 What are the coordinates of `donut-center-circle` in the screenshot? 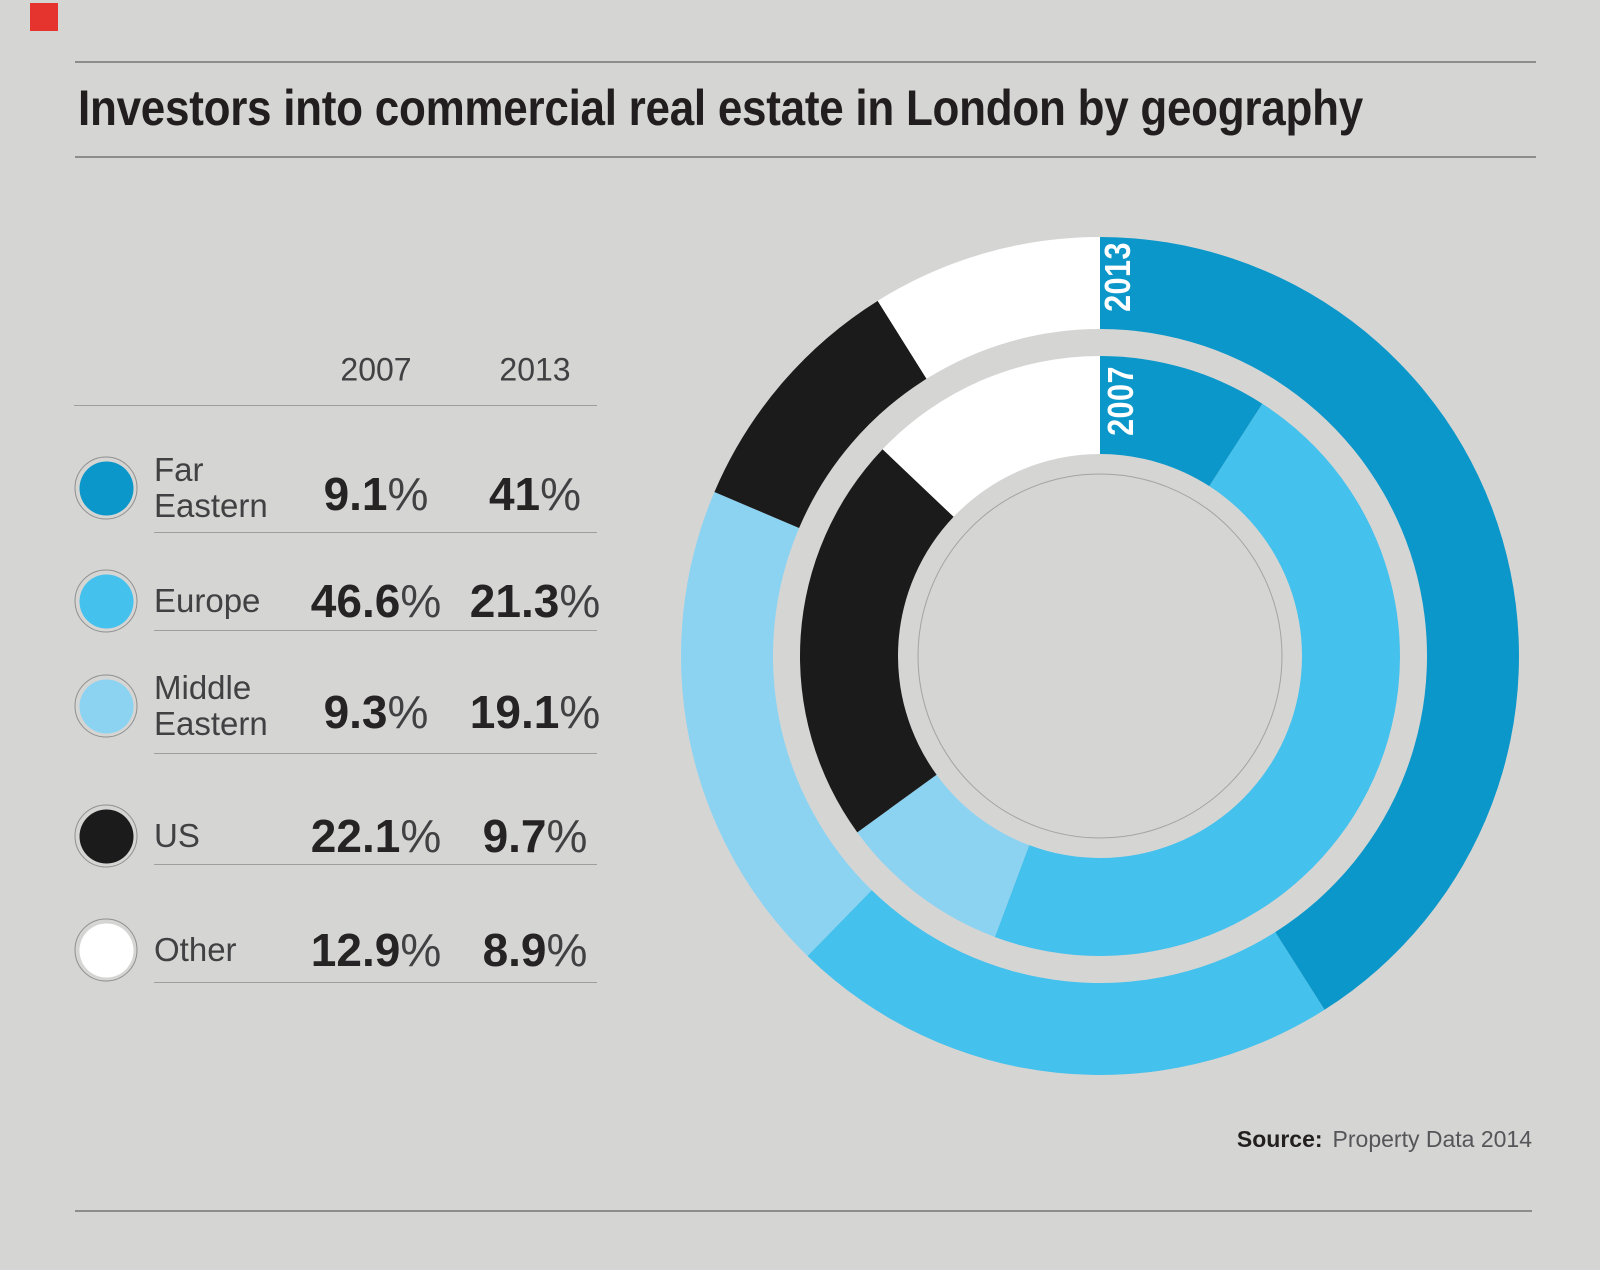 It's located at (1100, 656).